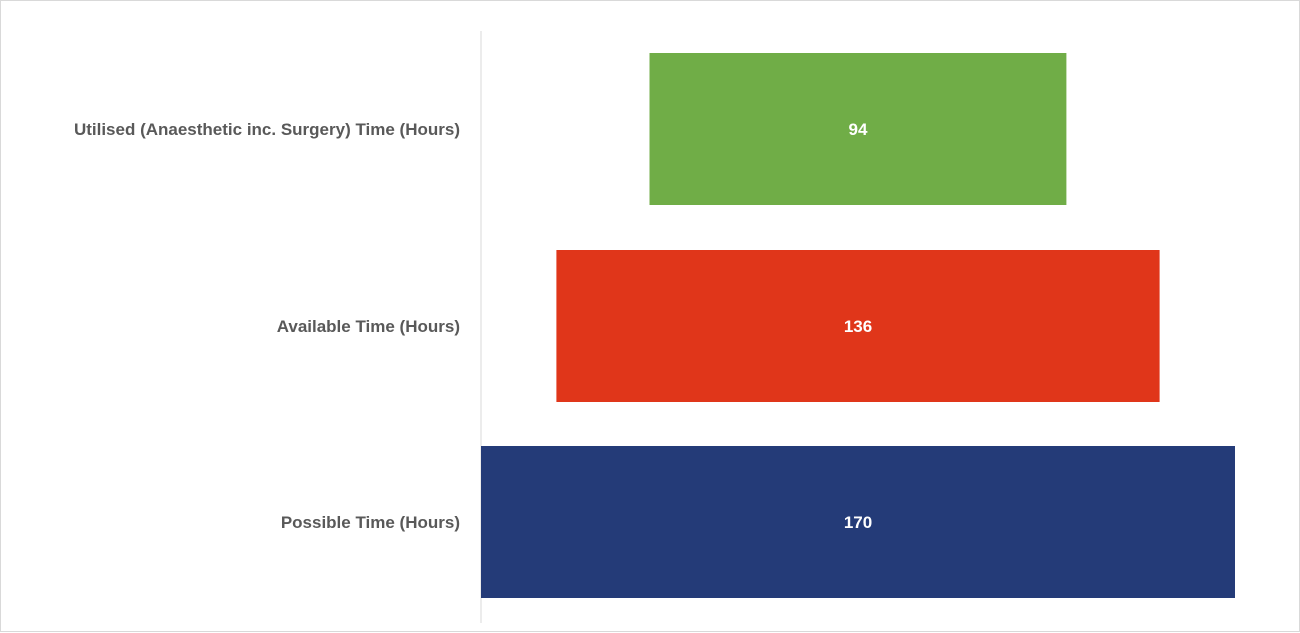 This screenshot has height=633, width=1300. I want to click on data-label-possible-time-hours: 170, so click(858, 522).